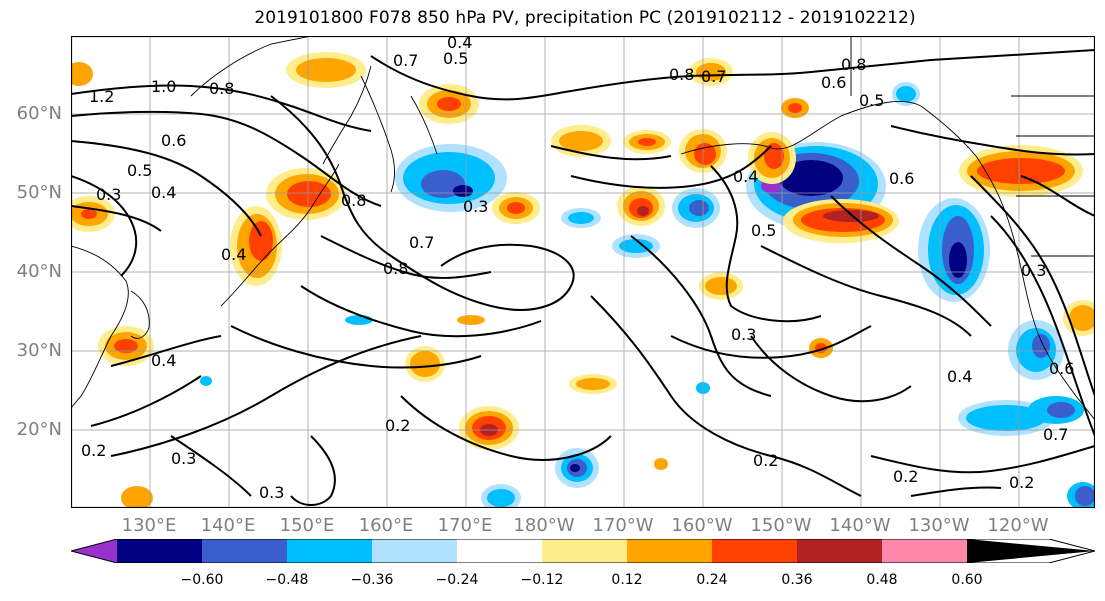 This screenshot has width=1105, height=601. Describe the element at coordinates (457, 580) in the screenshot. I see `colorbar-tick: −0.24` at that location.